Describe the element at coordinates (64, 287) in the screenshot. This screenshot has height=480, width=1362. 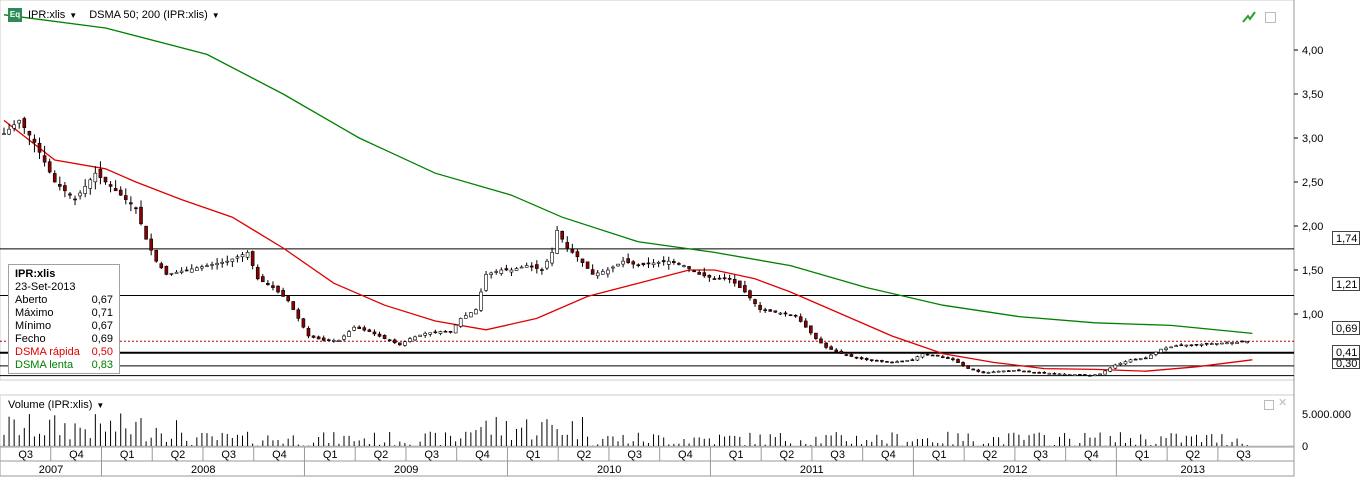
I see `info-date-row: 23-Set-2013` at that location.